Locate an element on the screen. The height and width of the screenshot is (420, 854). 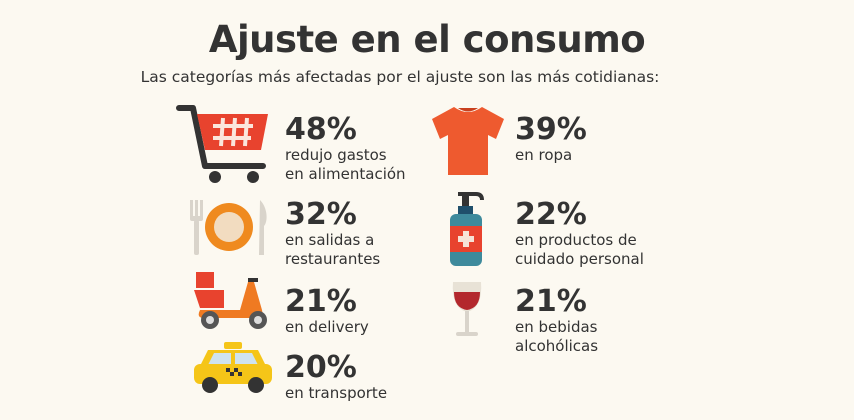
stat-percent: 22% is located at coordinates (551, 214).